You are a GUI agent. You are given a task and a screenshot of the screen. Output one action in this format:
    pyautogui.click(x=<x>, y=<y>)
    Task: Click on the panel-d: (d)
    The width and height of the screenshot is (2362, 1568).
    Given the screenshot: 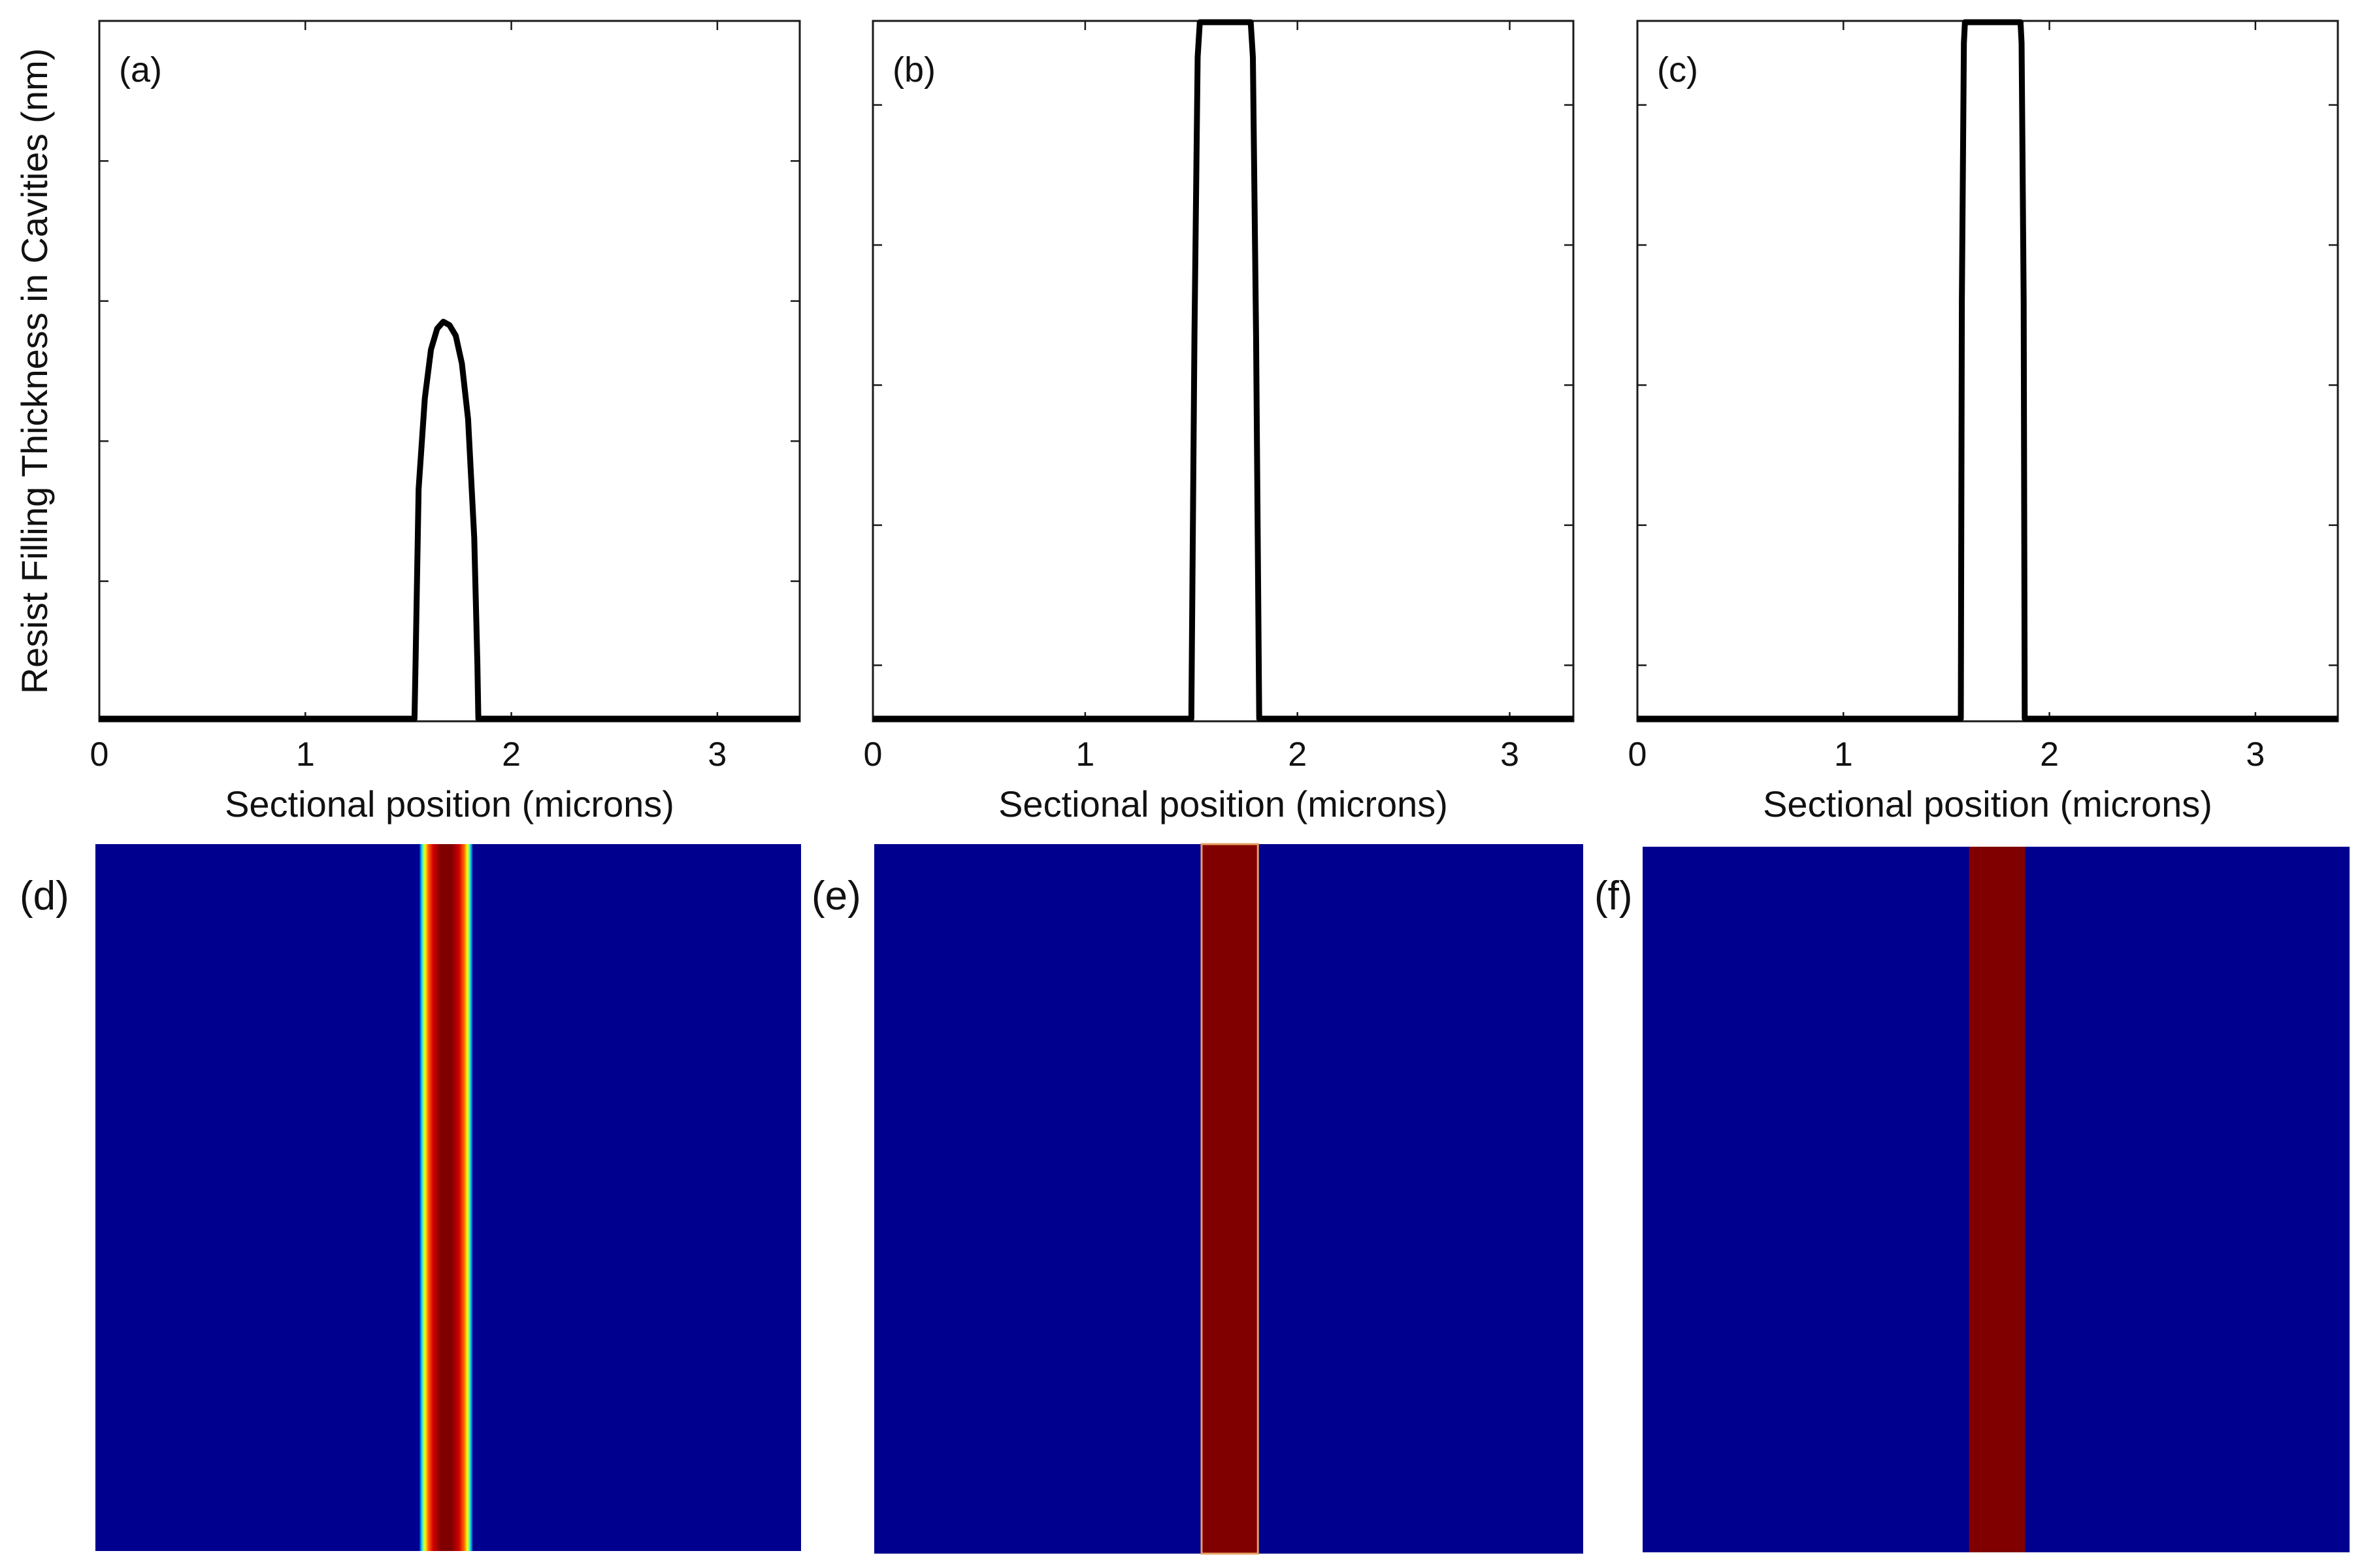 What is the action you would take?
    pyautogui.click(x=410, y=1197)
    